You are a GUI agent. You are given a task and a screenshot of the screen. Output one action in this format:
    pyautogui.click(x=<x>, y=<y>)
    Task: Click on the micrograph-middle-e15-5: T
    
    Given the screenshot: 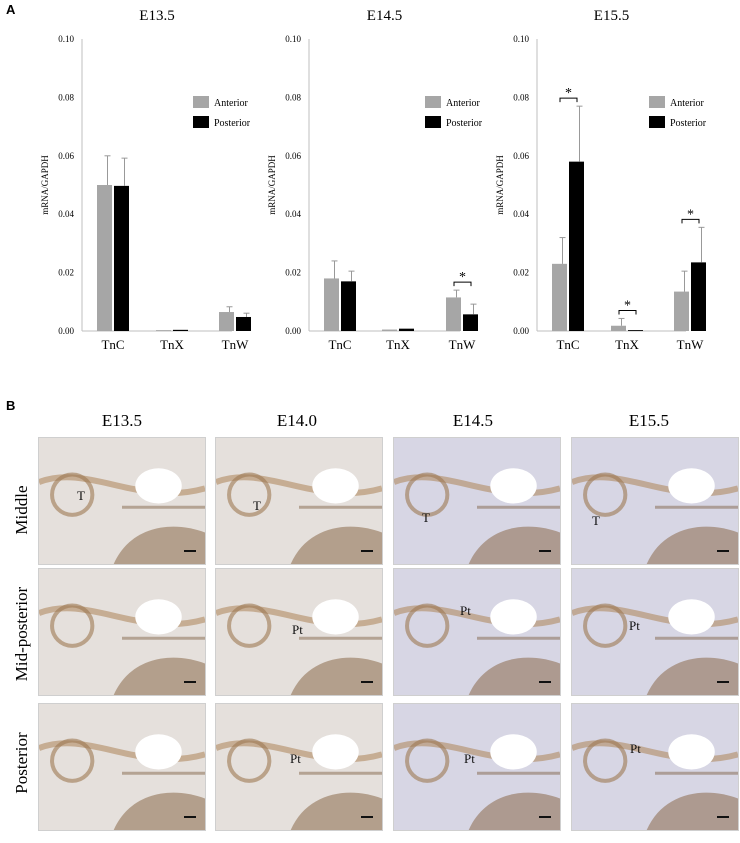 What is the action you would take?
    pyautogui.click(x=655, y=501)
    